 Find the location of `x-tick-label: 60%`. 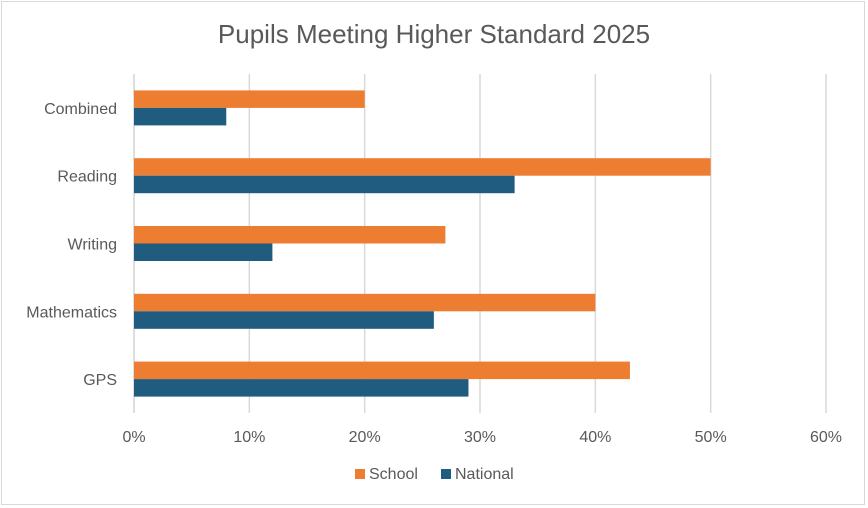

x-tick-label: 60% is located at coordinates (826, 437).